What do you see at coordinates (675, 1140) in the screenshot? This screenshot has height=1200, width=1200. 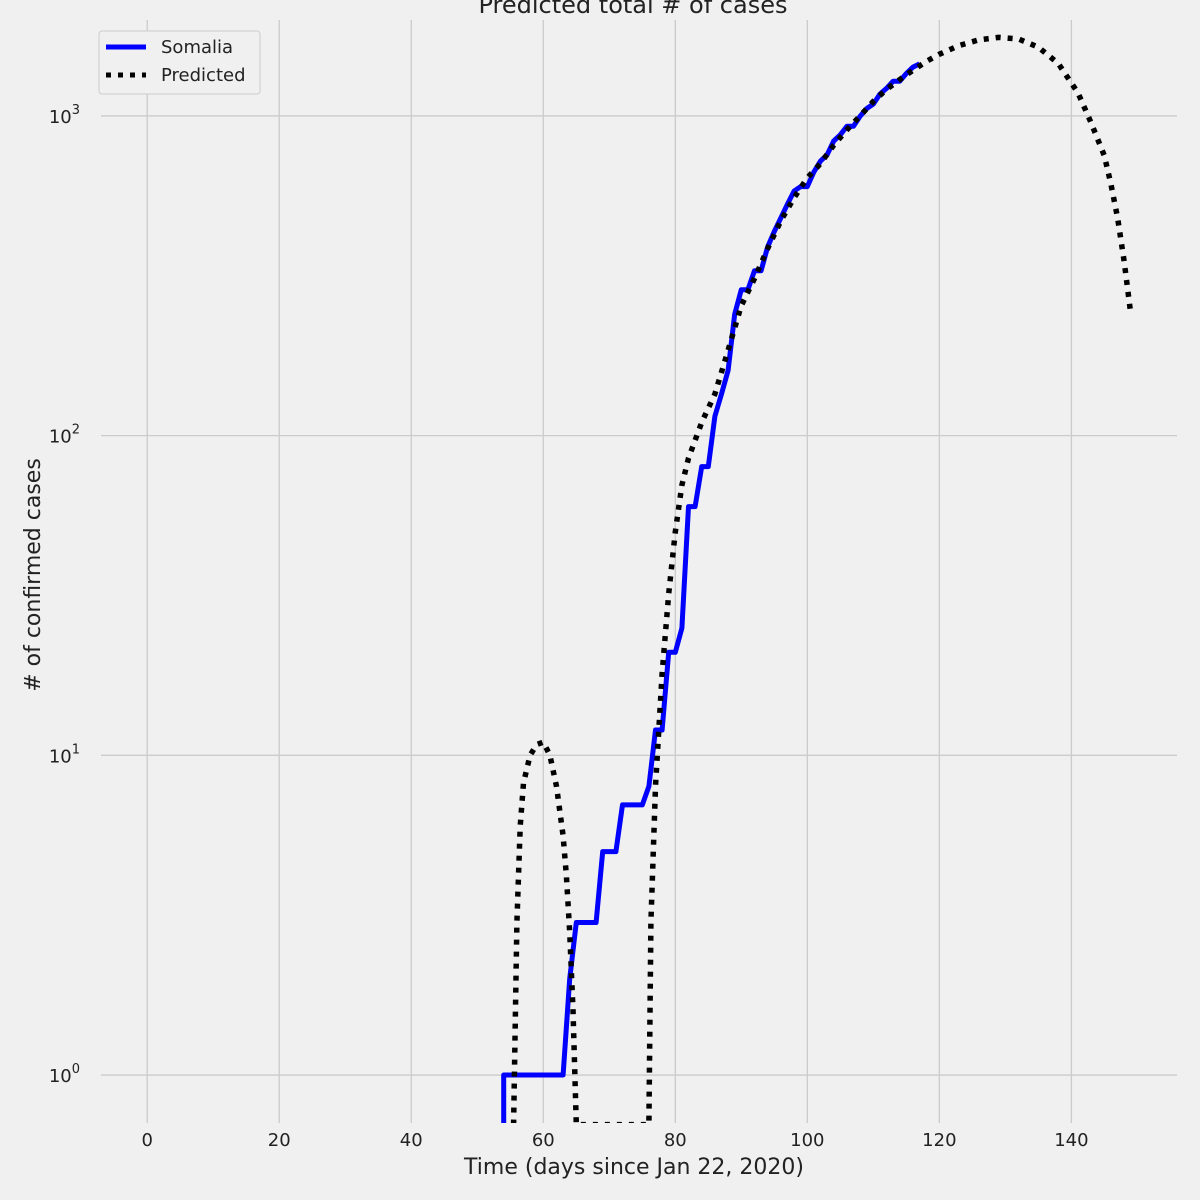 I see `x-tick-label: 80` at bounding box center [675, 1140].